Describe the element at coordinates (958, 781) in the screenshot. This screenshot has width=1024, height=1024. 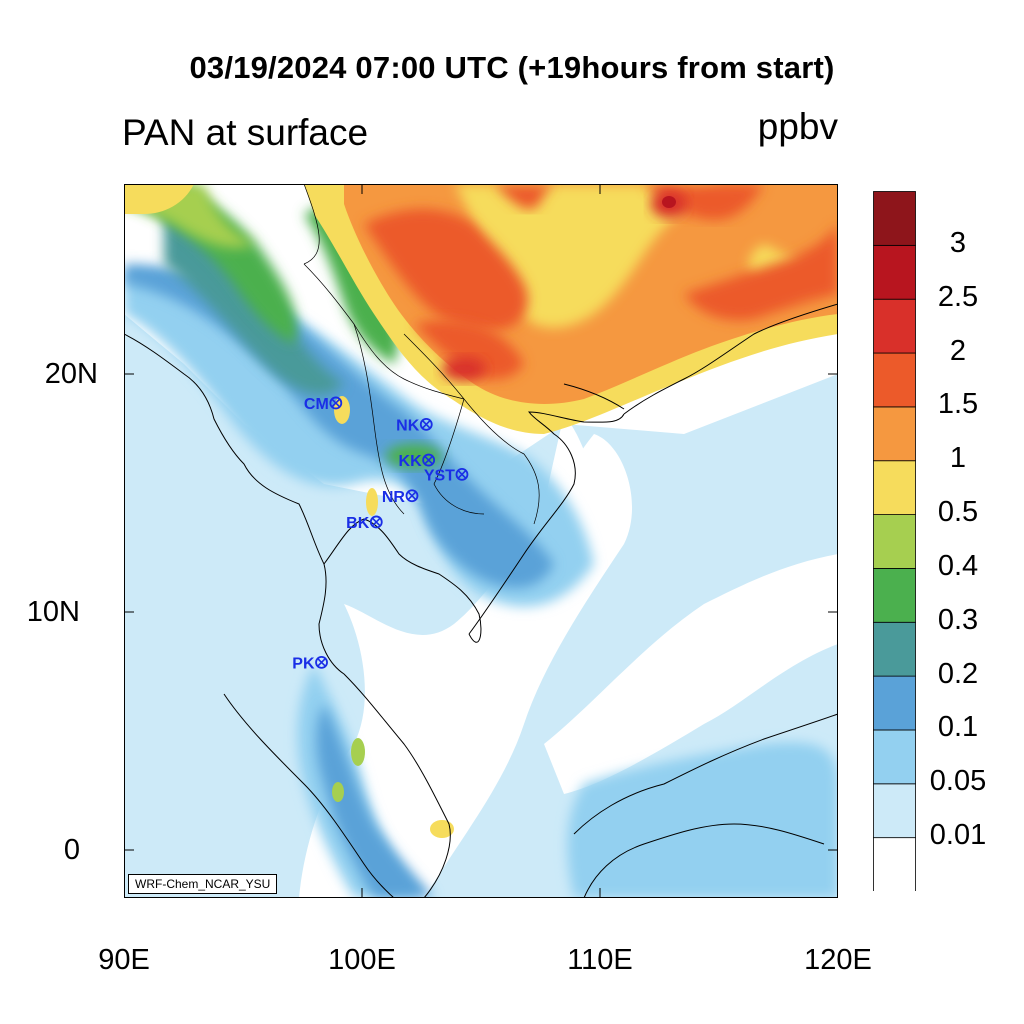
I see `colorbar-label: 0.05` at that location.